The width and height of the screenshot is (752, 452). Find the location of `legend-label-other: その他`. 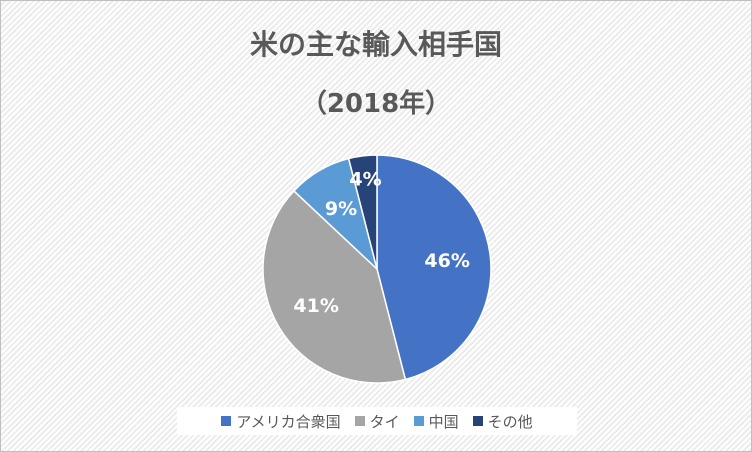

legend-label-other: その他 is located at coordinates (510, 421).